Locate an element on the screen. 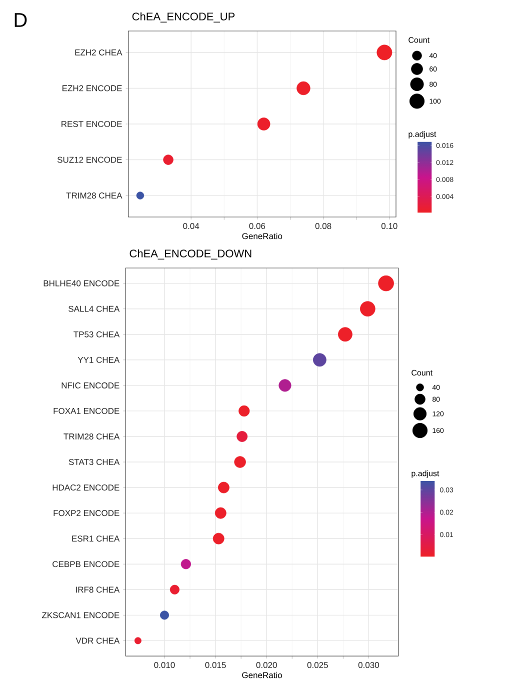 This screenshot has height=685, width=514. x-tick-label: 0.020 is located at coordinates (266, 665).